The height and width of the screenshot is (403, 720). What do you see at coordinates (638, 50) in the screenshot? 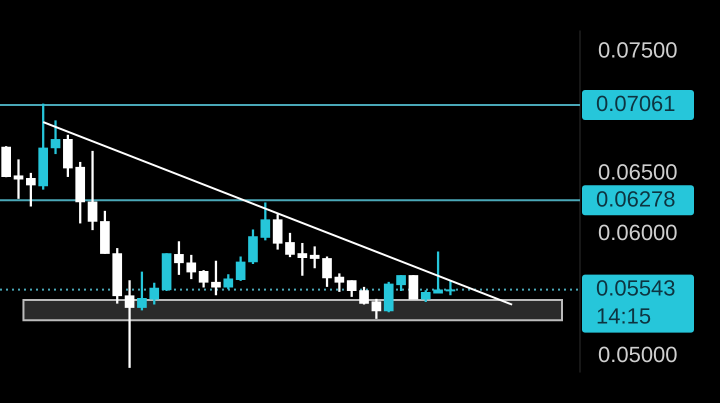
I see `y-tick-label: 0.07500` at bounding box center [638, 50].